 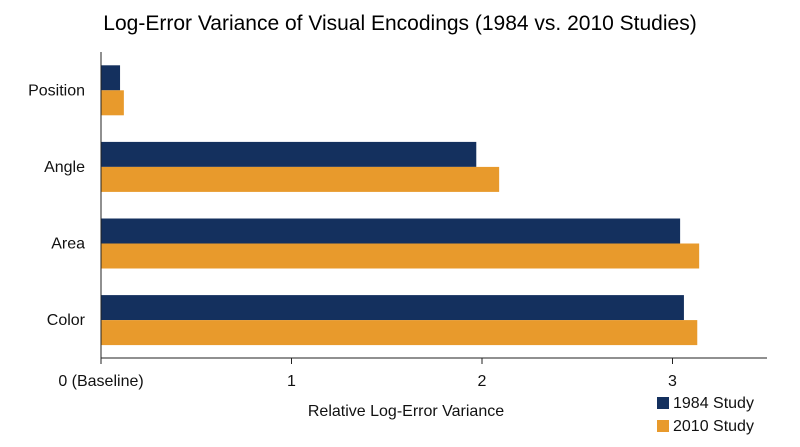 I want to click on category-label-angle: Angle, so click(x=64, y=167).